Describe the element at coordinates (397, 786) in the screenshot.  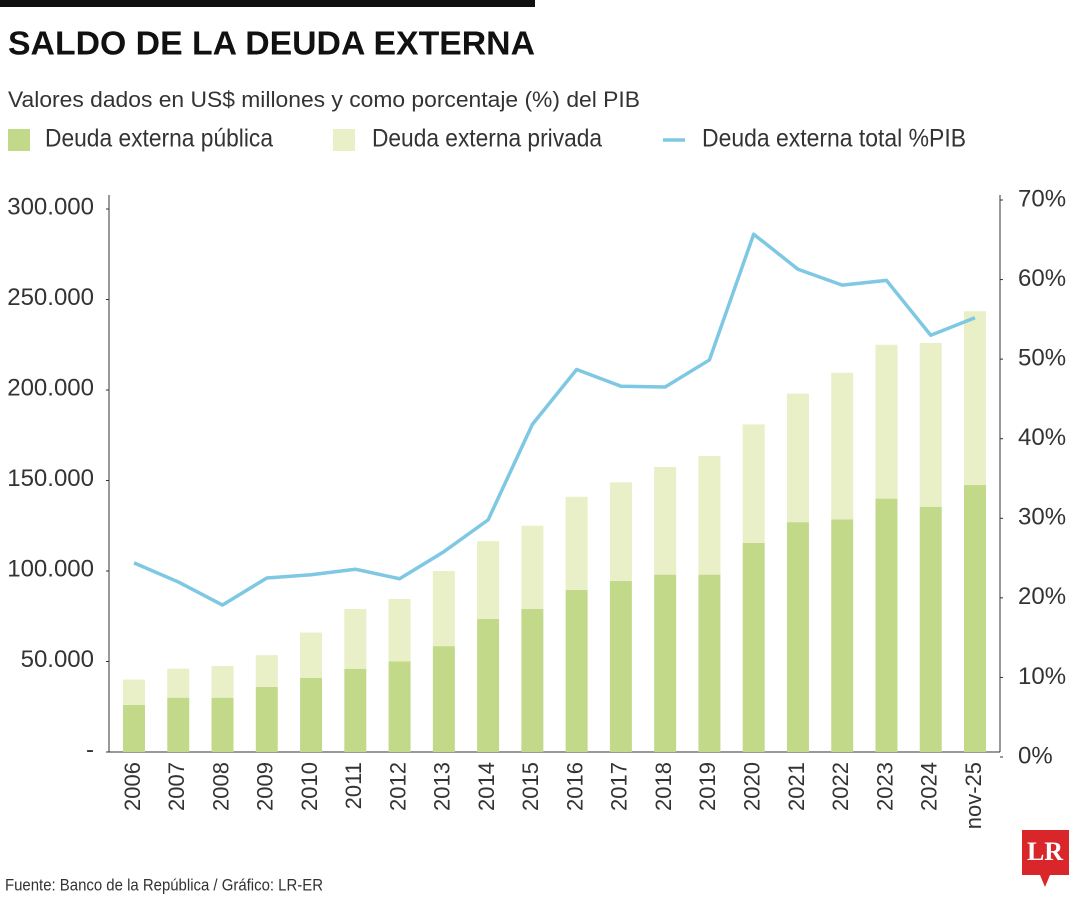
I see `x-tick-label: 2012` at that location.